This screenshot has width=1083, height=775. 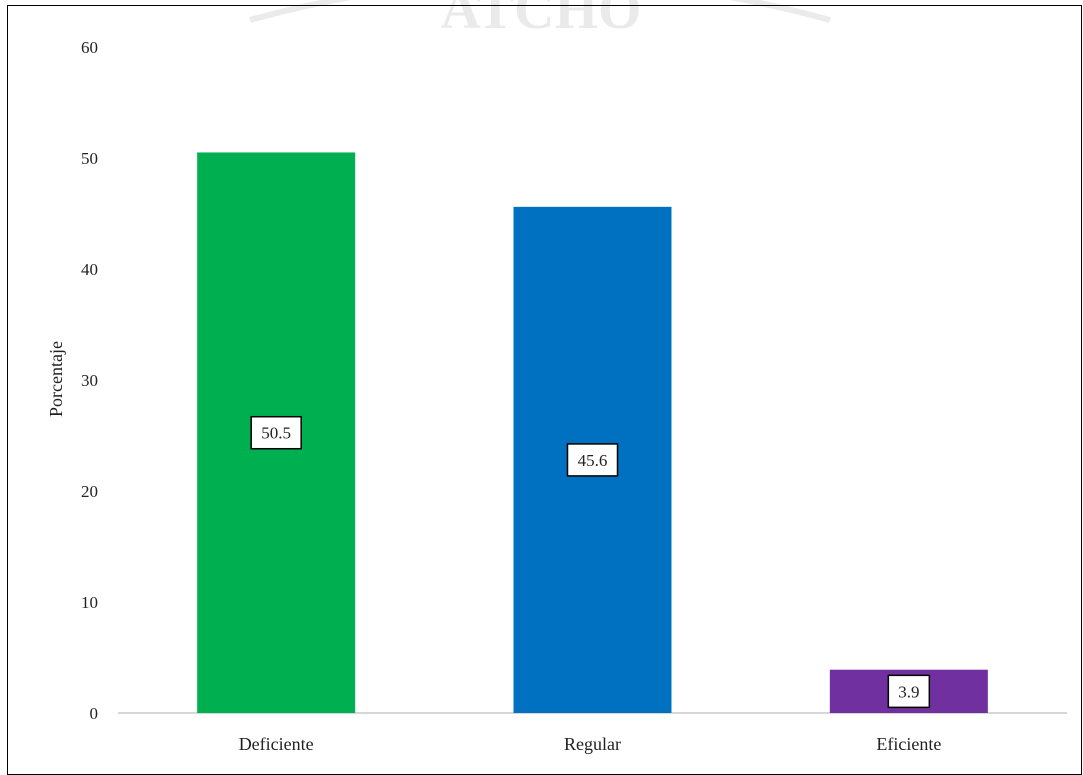 I want to click on data-label: 3.9, so click(x=908, y=691).